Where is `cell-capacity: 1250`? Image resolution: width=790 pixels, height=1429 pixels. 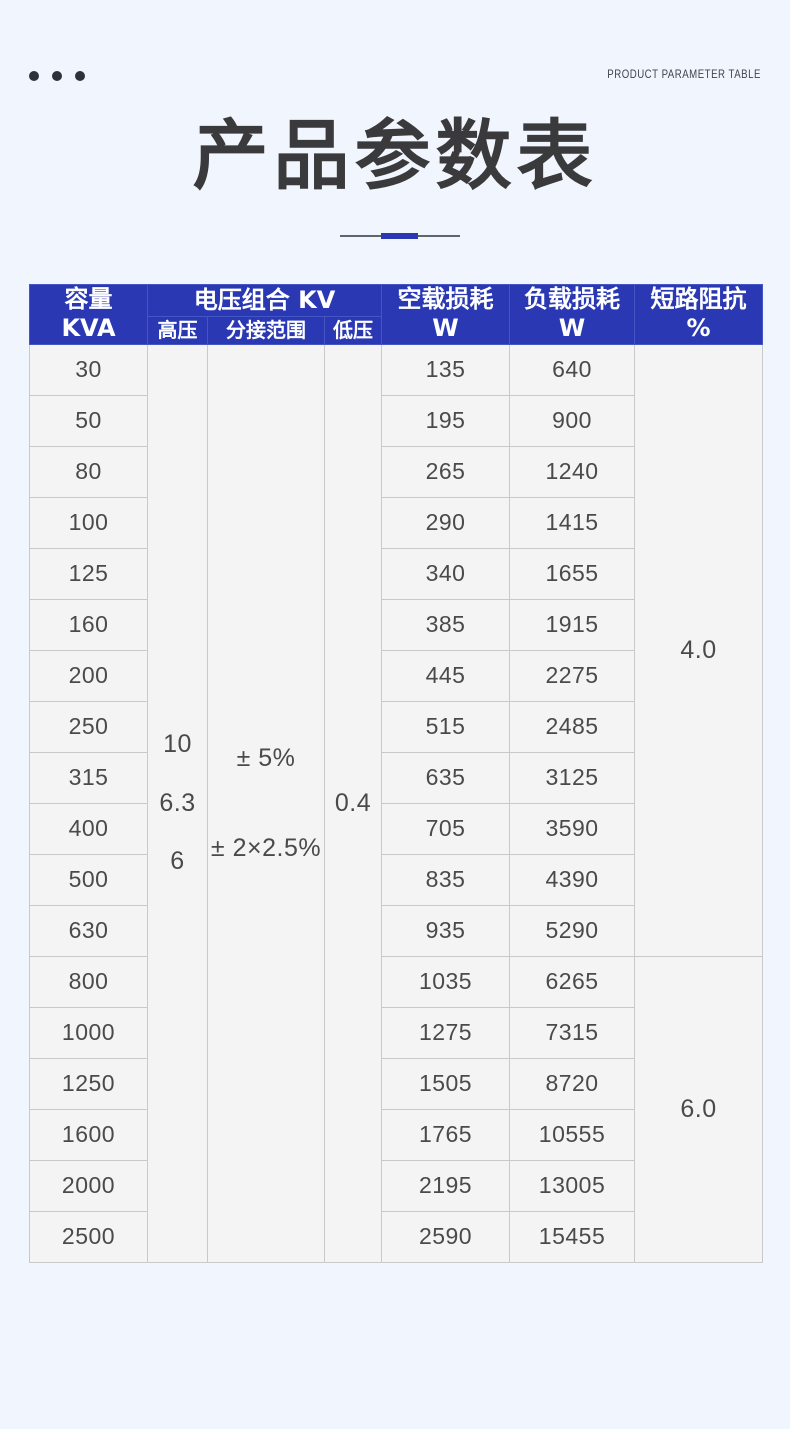
cell-capacity: 1250 is located at coordinates (88, 1083).